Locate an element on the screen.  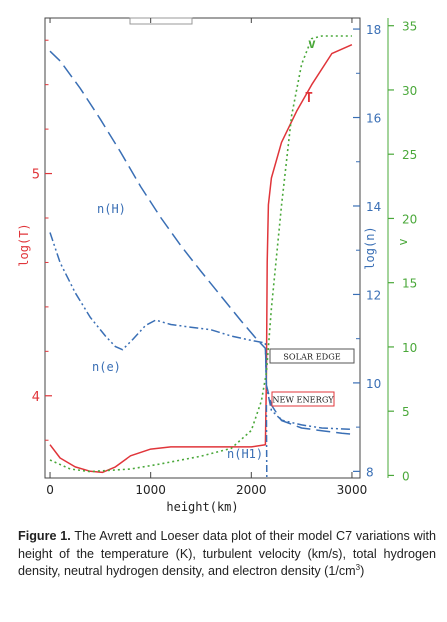
v-axis-label: v is located at coordinates (403, 241).